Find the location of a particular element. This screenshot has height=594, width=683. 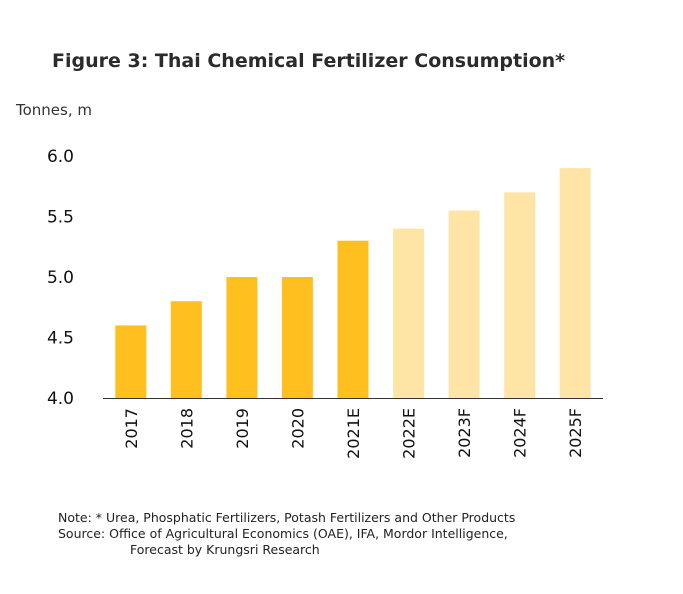

x-tick-label: 2017 is located at coordinates (131, 428).